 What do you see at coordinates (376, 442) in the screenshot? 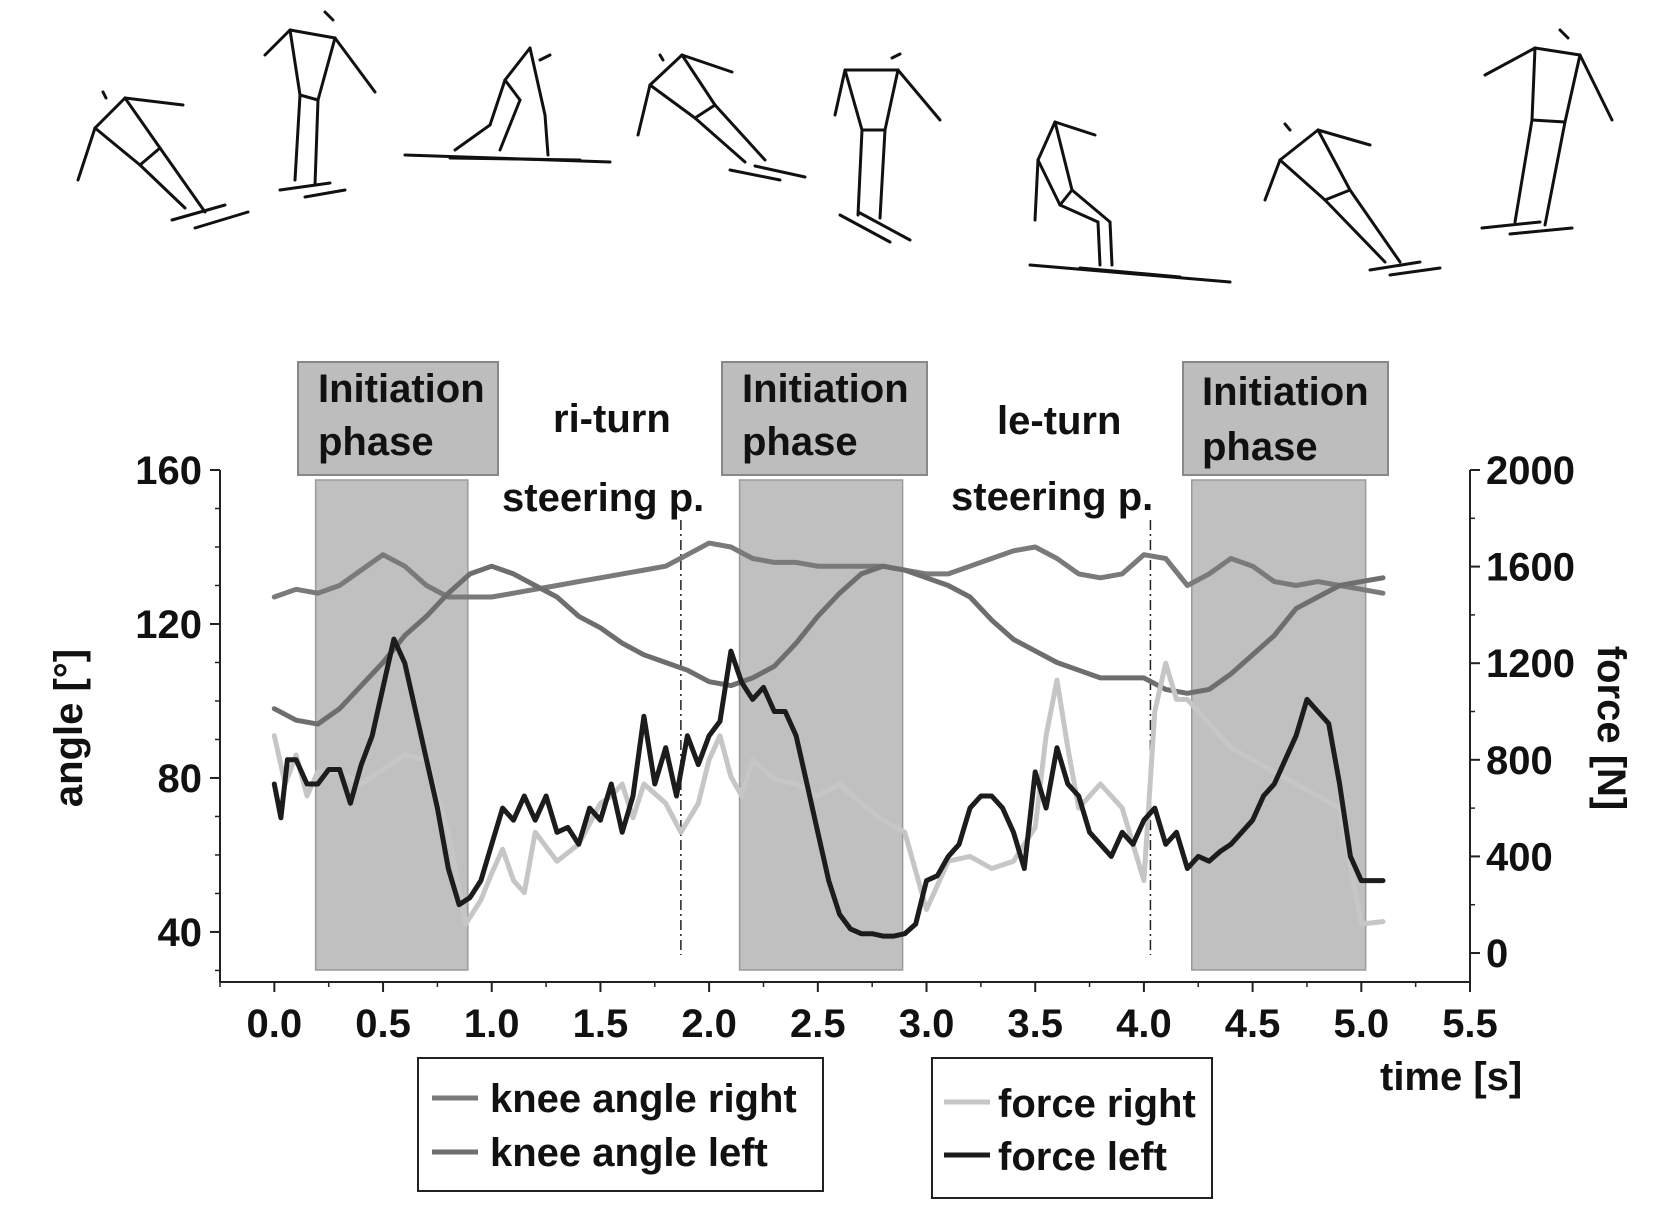
I see `phase-box-1-line2: phase` at bounding box center [376, 442].